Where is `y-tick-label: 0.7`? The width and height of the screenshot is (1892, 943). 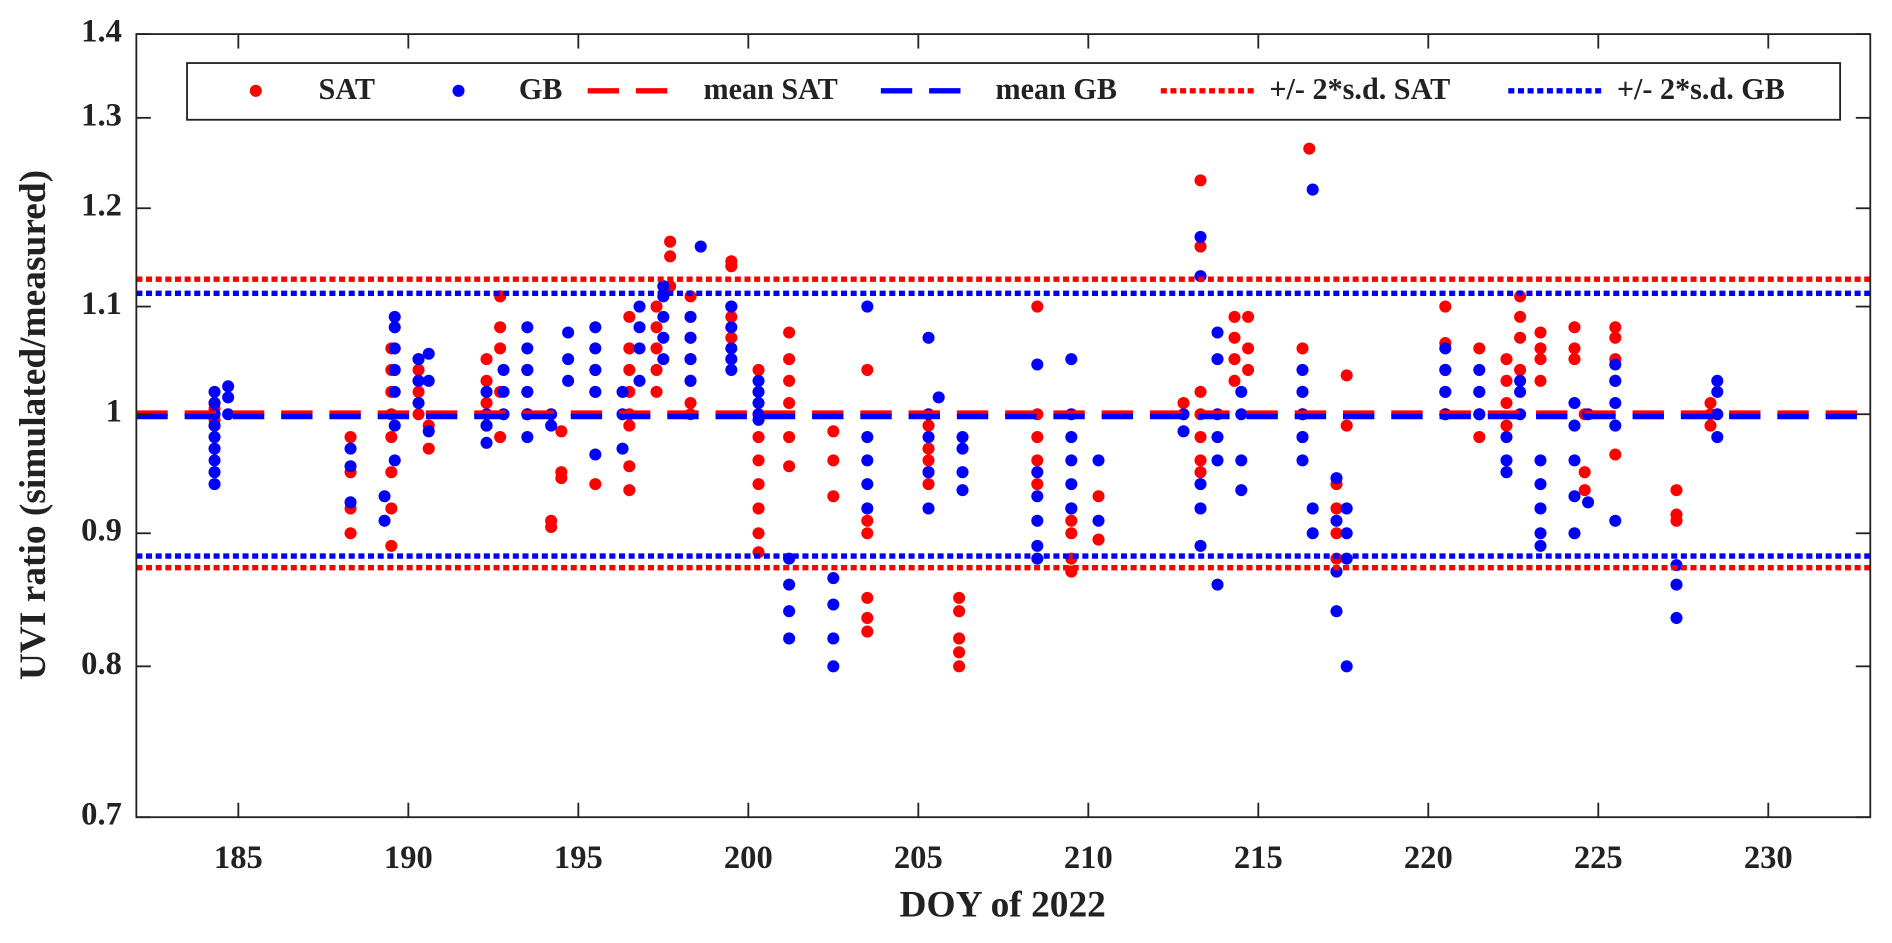
y-tick-label: 0.7 is located at coordinates (101, 815).